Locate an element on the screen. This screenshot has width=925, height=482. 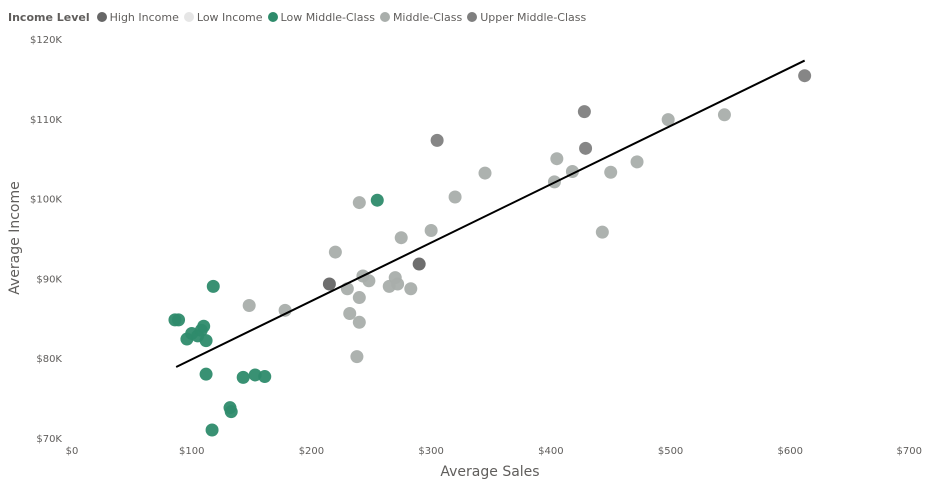
legend-item-low-income: Low Income is located at coordinates (223, 17).